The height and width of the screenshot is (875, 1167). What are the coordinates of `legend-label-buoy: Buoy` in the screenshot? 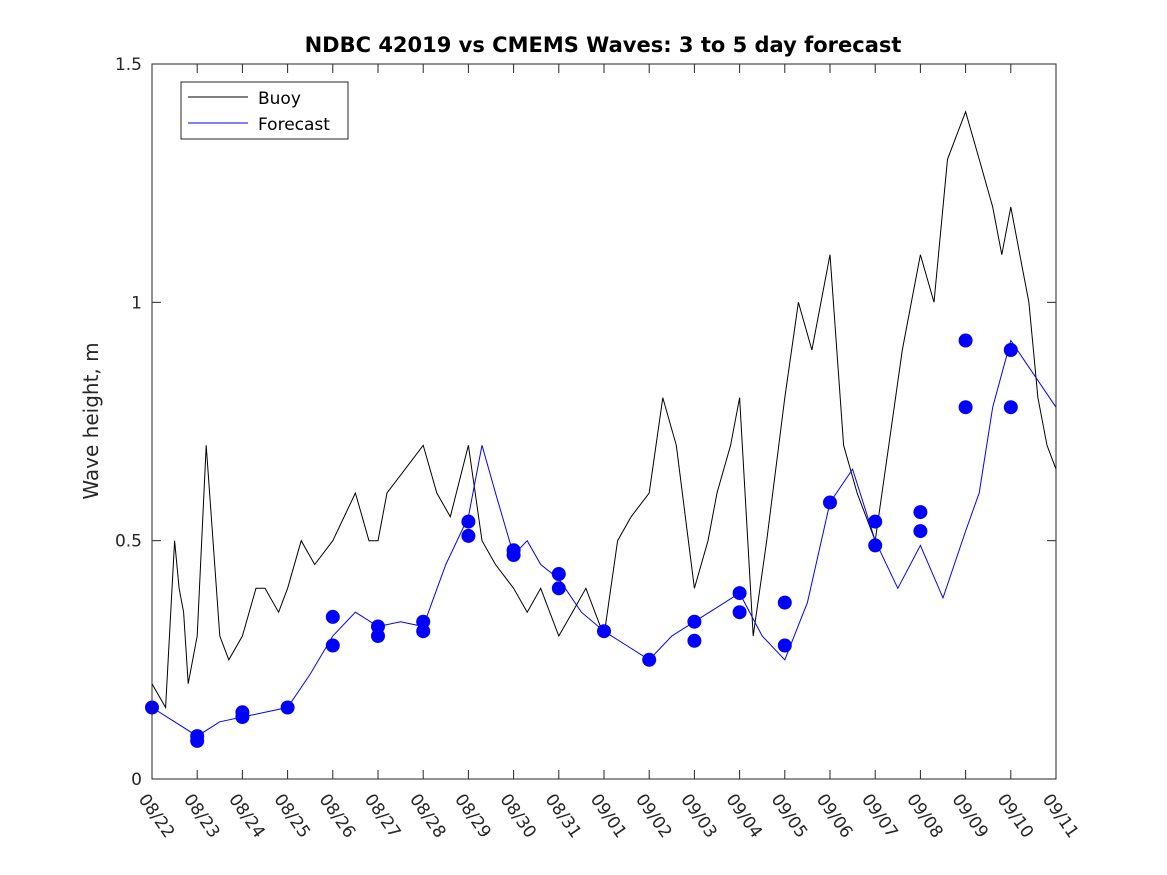 It's located at (279, 99).